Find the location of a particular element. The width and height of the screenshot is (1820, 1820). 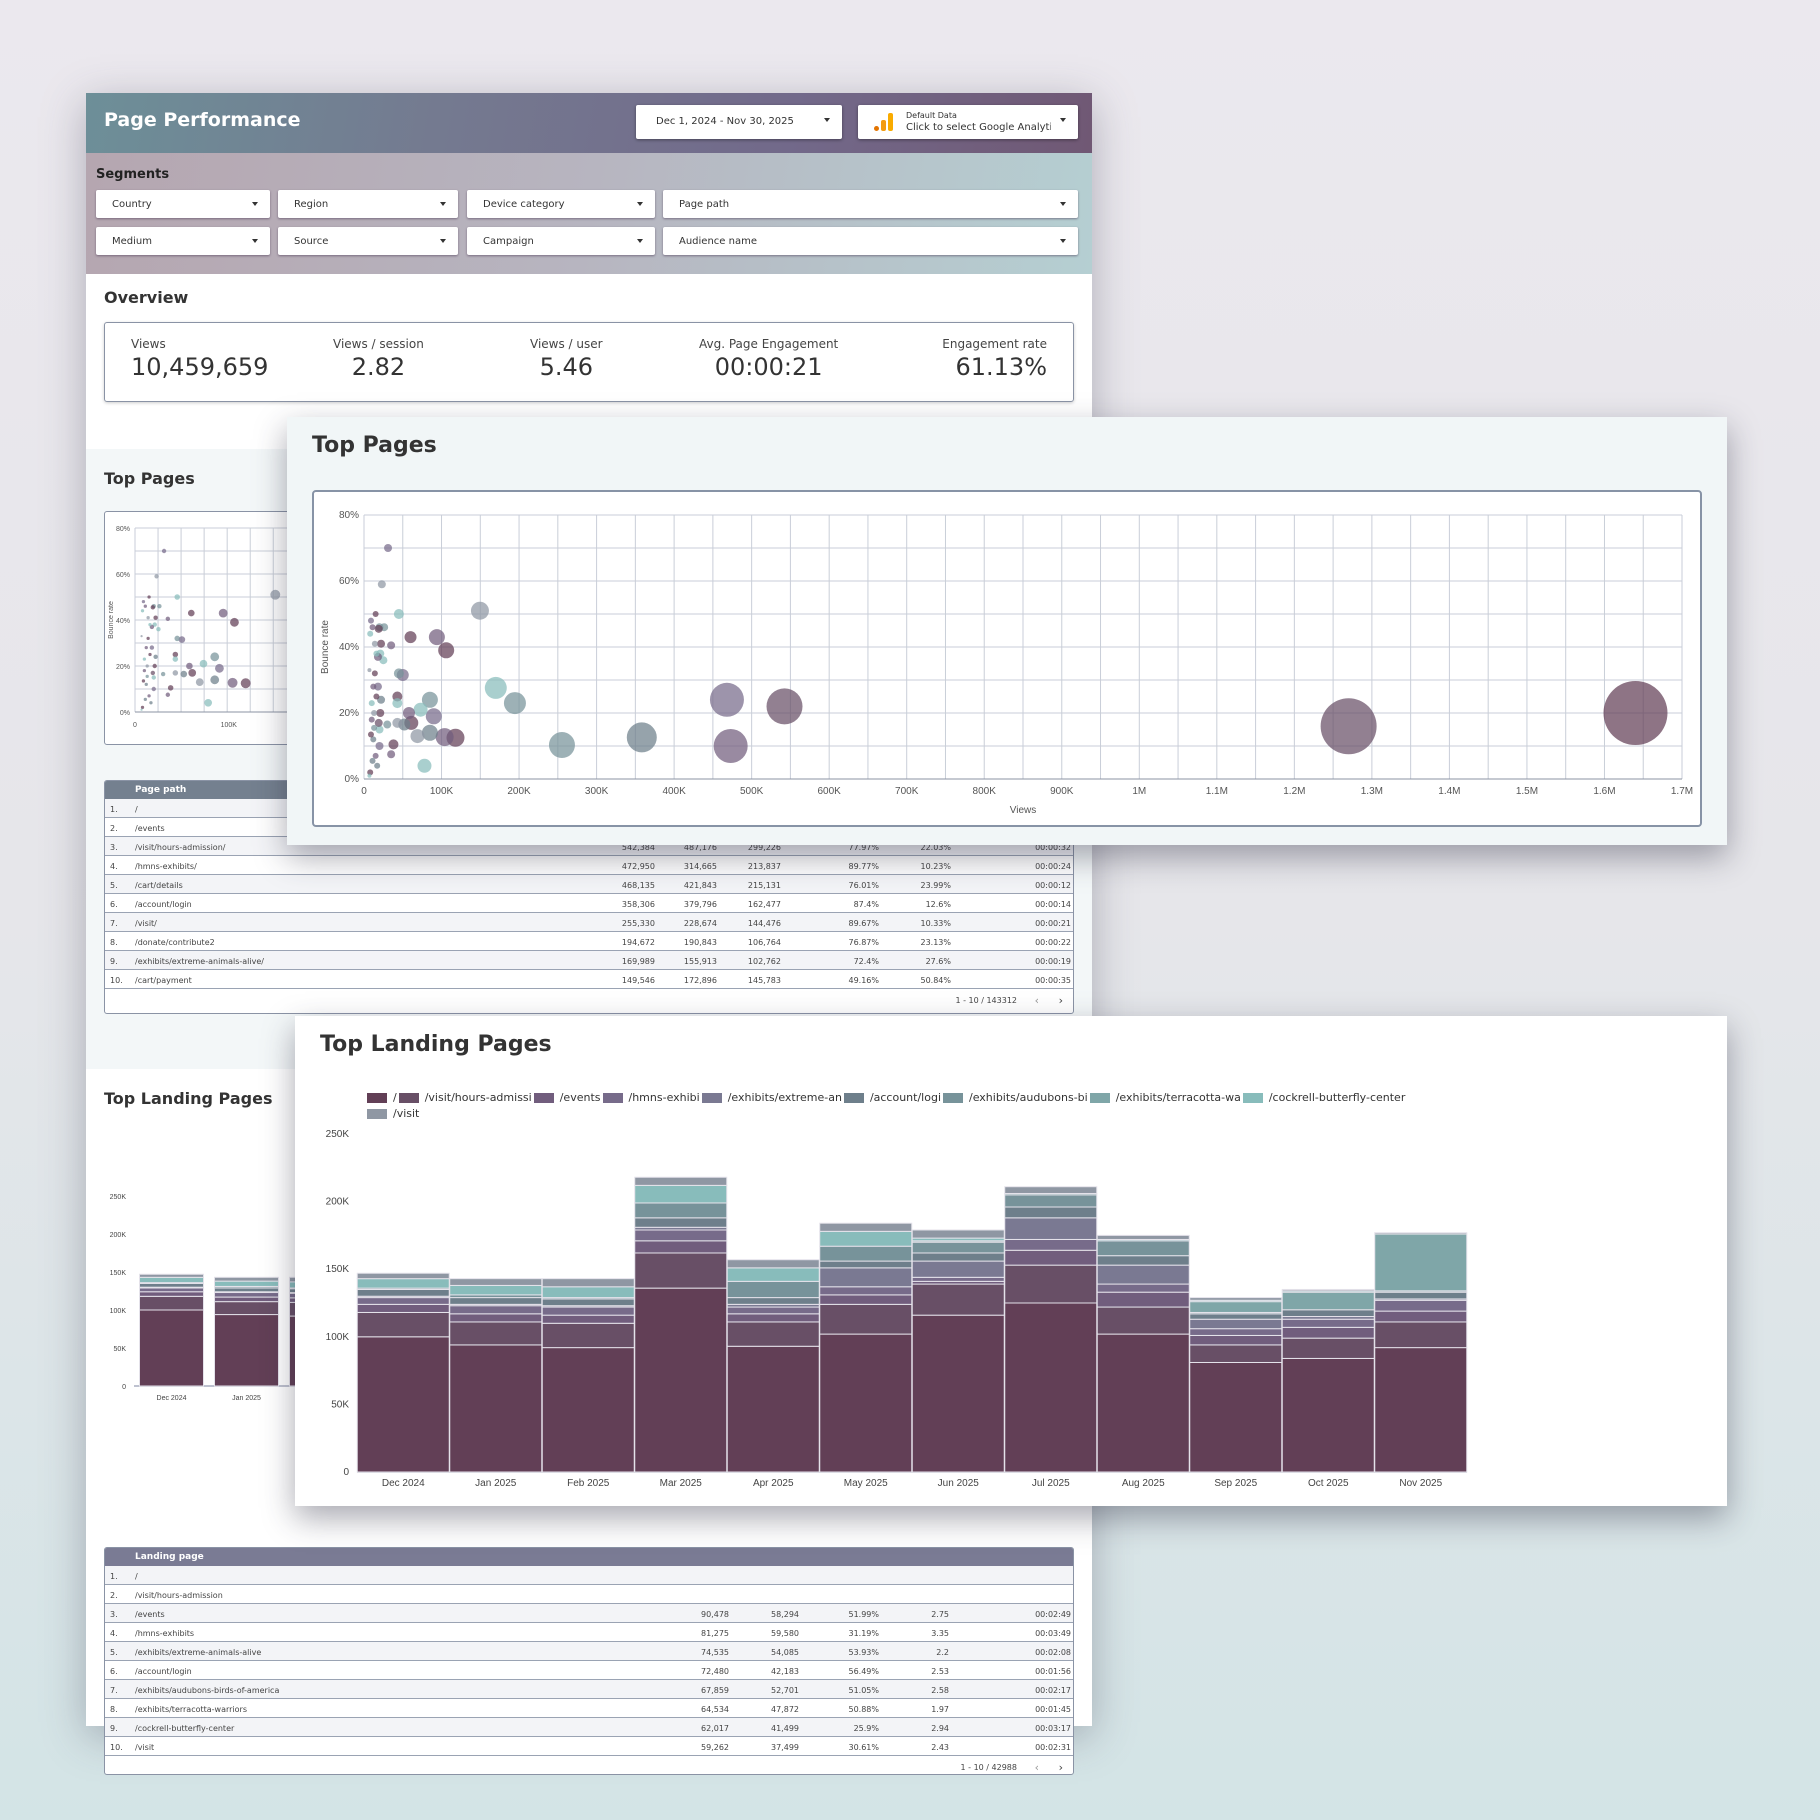

row-path: /events is located at coordinates (150, 1614).